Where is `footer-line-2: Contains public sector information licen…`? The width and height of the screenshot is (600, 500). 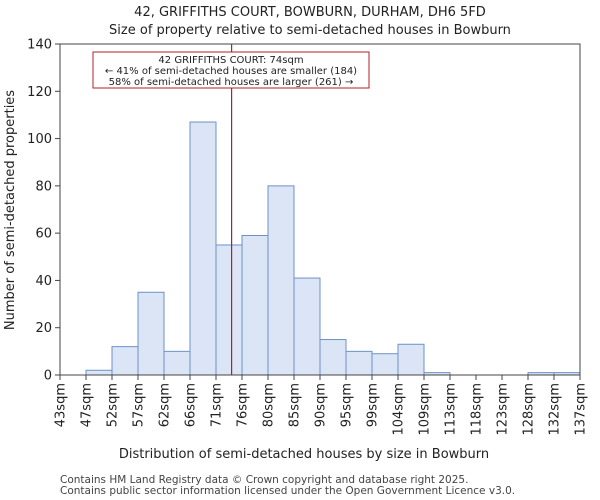 footer-line-2: Contains public sector information licen… is located at coordinates (287, 491).